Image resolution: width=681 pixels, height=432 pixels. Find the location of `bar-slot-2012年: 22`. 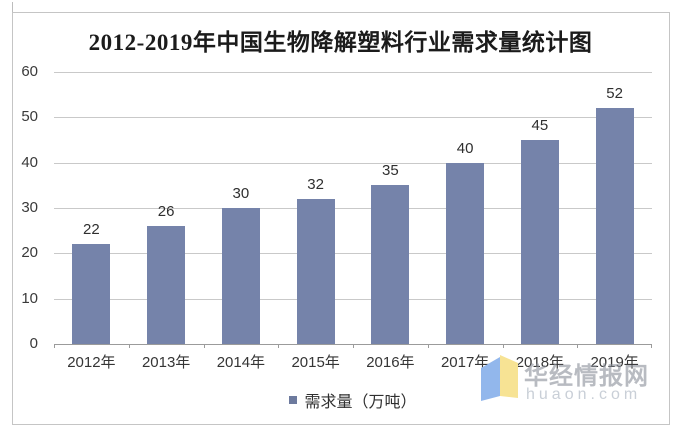

bar-slot-2012年: 22 is located at coordinates (91, 208).